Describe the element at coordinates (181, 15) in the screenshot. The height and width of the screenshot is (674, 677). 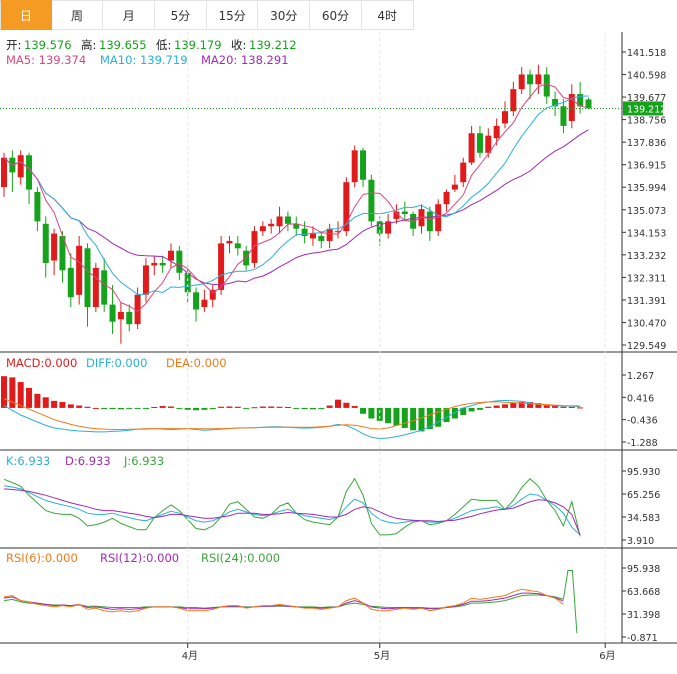
I see `tab-3: 5分` at that location.